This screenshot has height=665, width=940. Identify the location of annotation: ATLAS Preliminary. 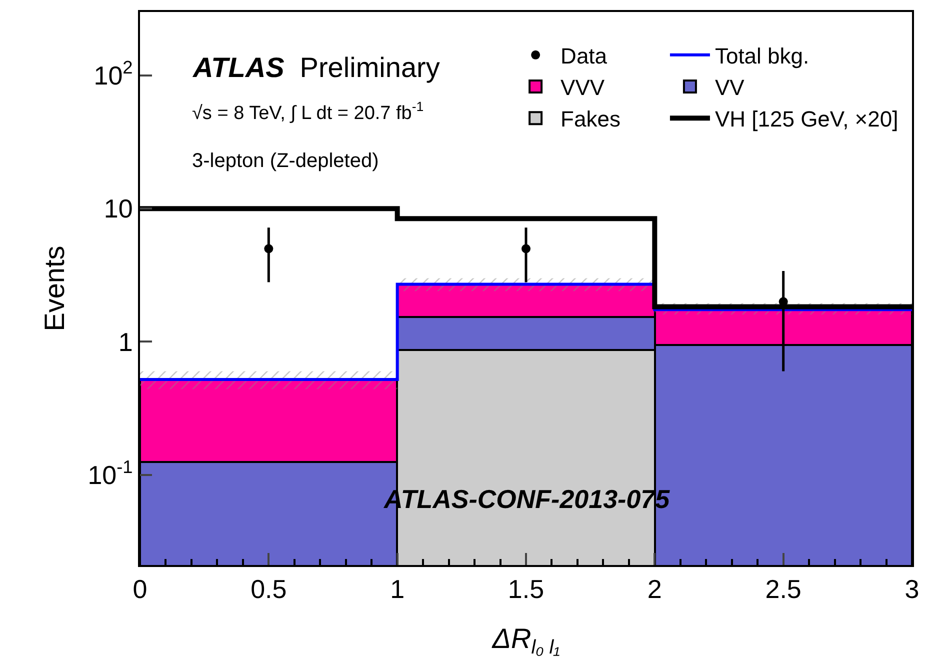
(316, 67).